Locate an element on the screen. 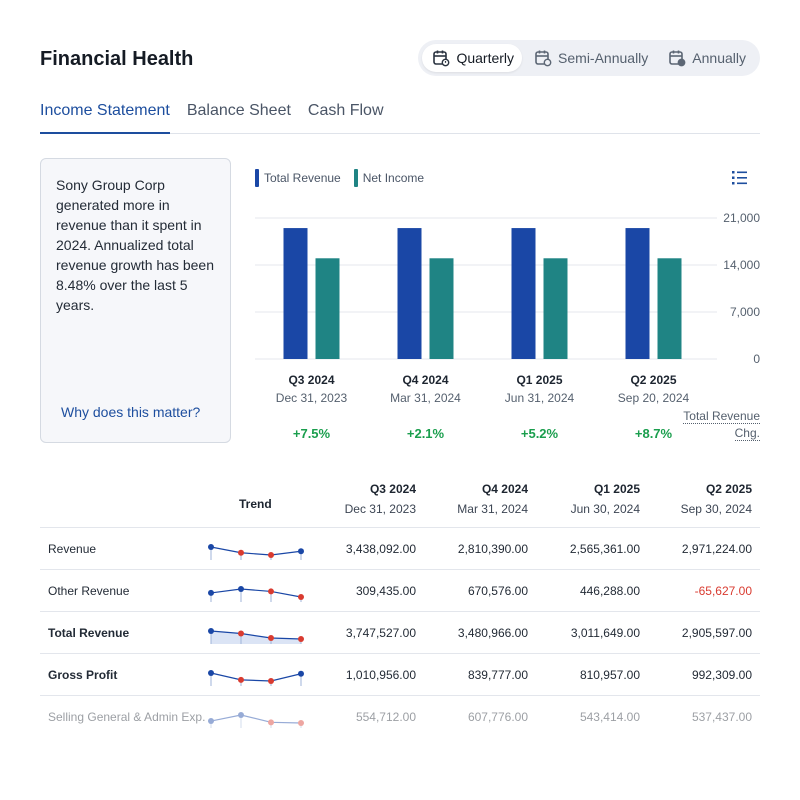 The width and height of the screenshot is (800, 800). period-semi-annually-button: Semi-Annually is located at coordinates (590, 58).